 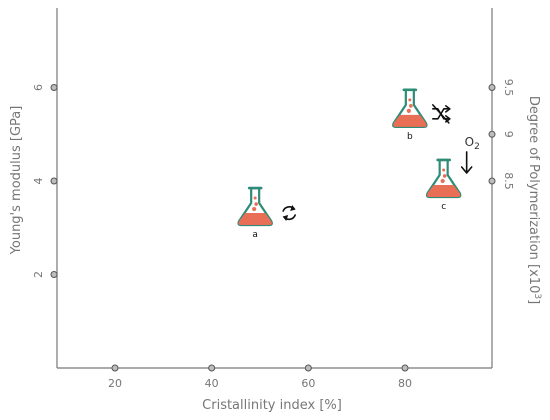 I want to click on x-tick-label: 40, so click(x=212, y=383).